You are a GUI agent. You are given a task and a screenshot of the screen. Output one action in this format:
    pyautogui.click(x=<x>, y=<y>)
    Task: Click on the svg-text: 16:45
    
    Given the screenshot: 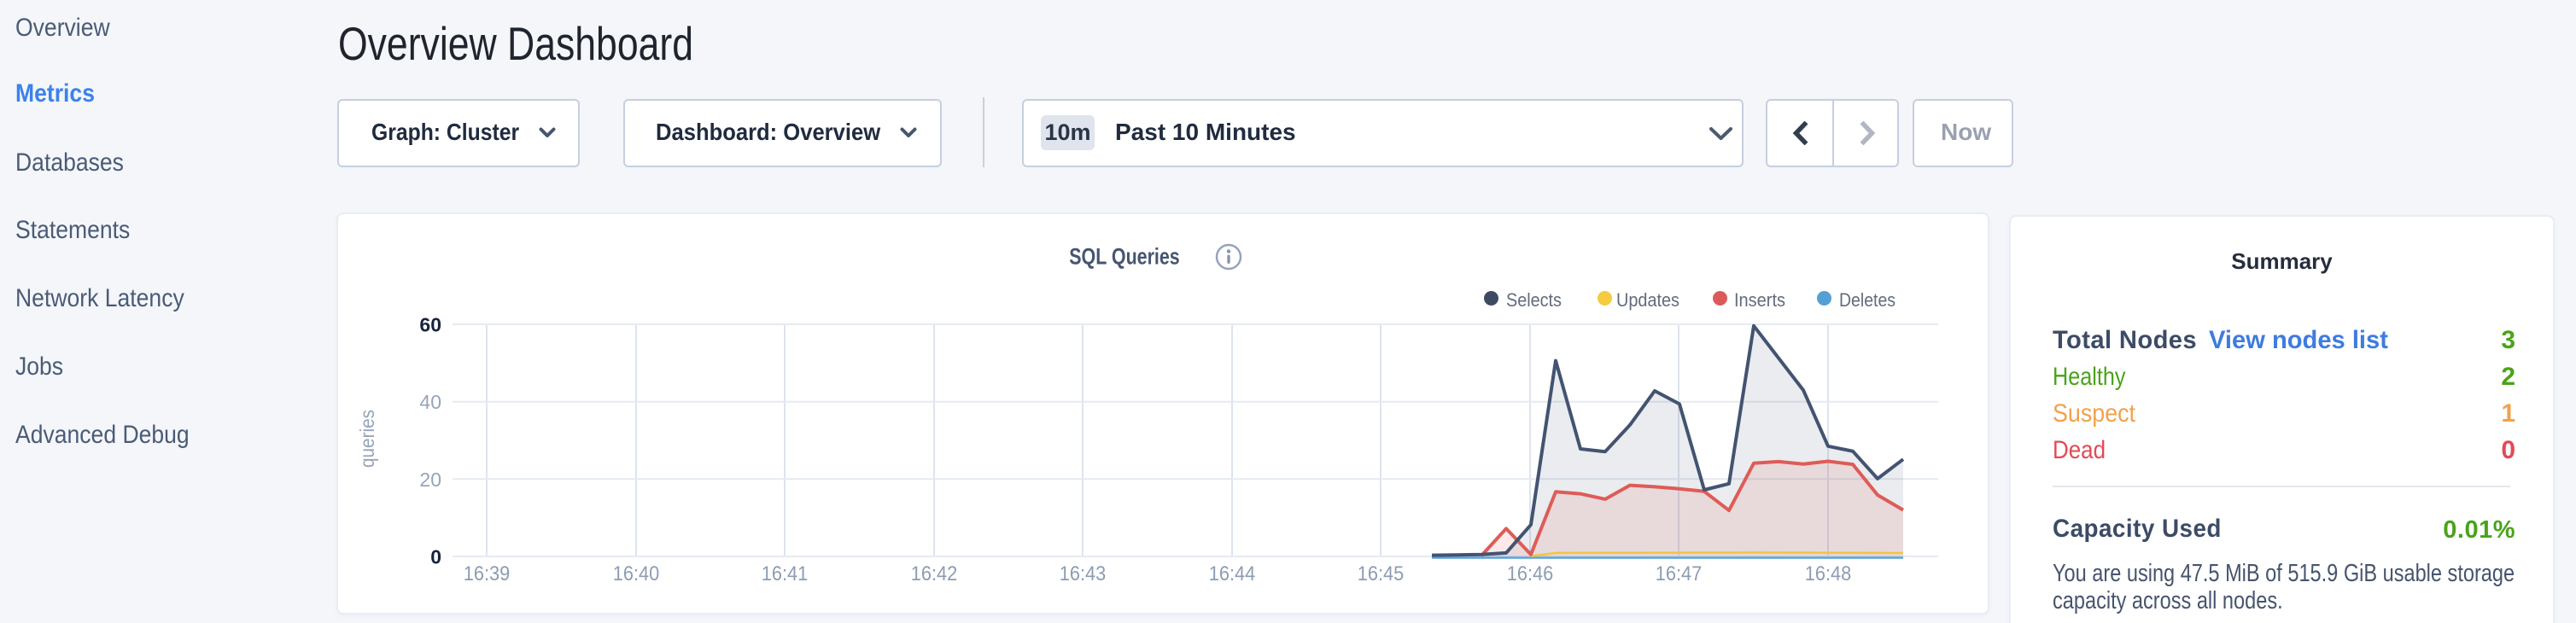 What is the action you would take?
    pyautogui.click(x=1381, y=573)
    